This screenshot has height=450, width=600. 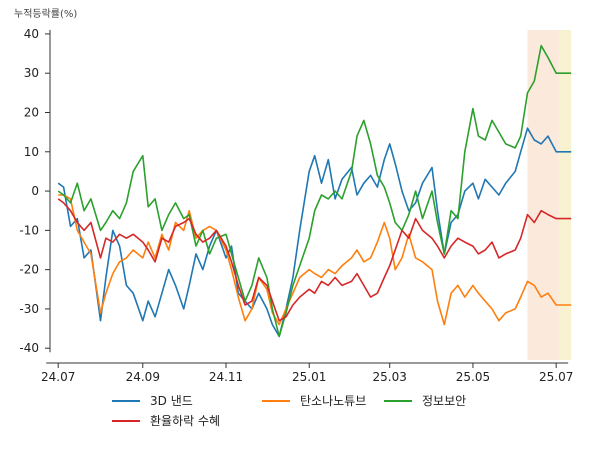 I want to click on x-tick-label: 24.07, so click(x=58, y=377).